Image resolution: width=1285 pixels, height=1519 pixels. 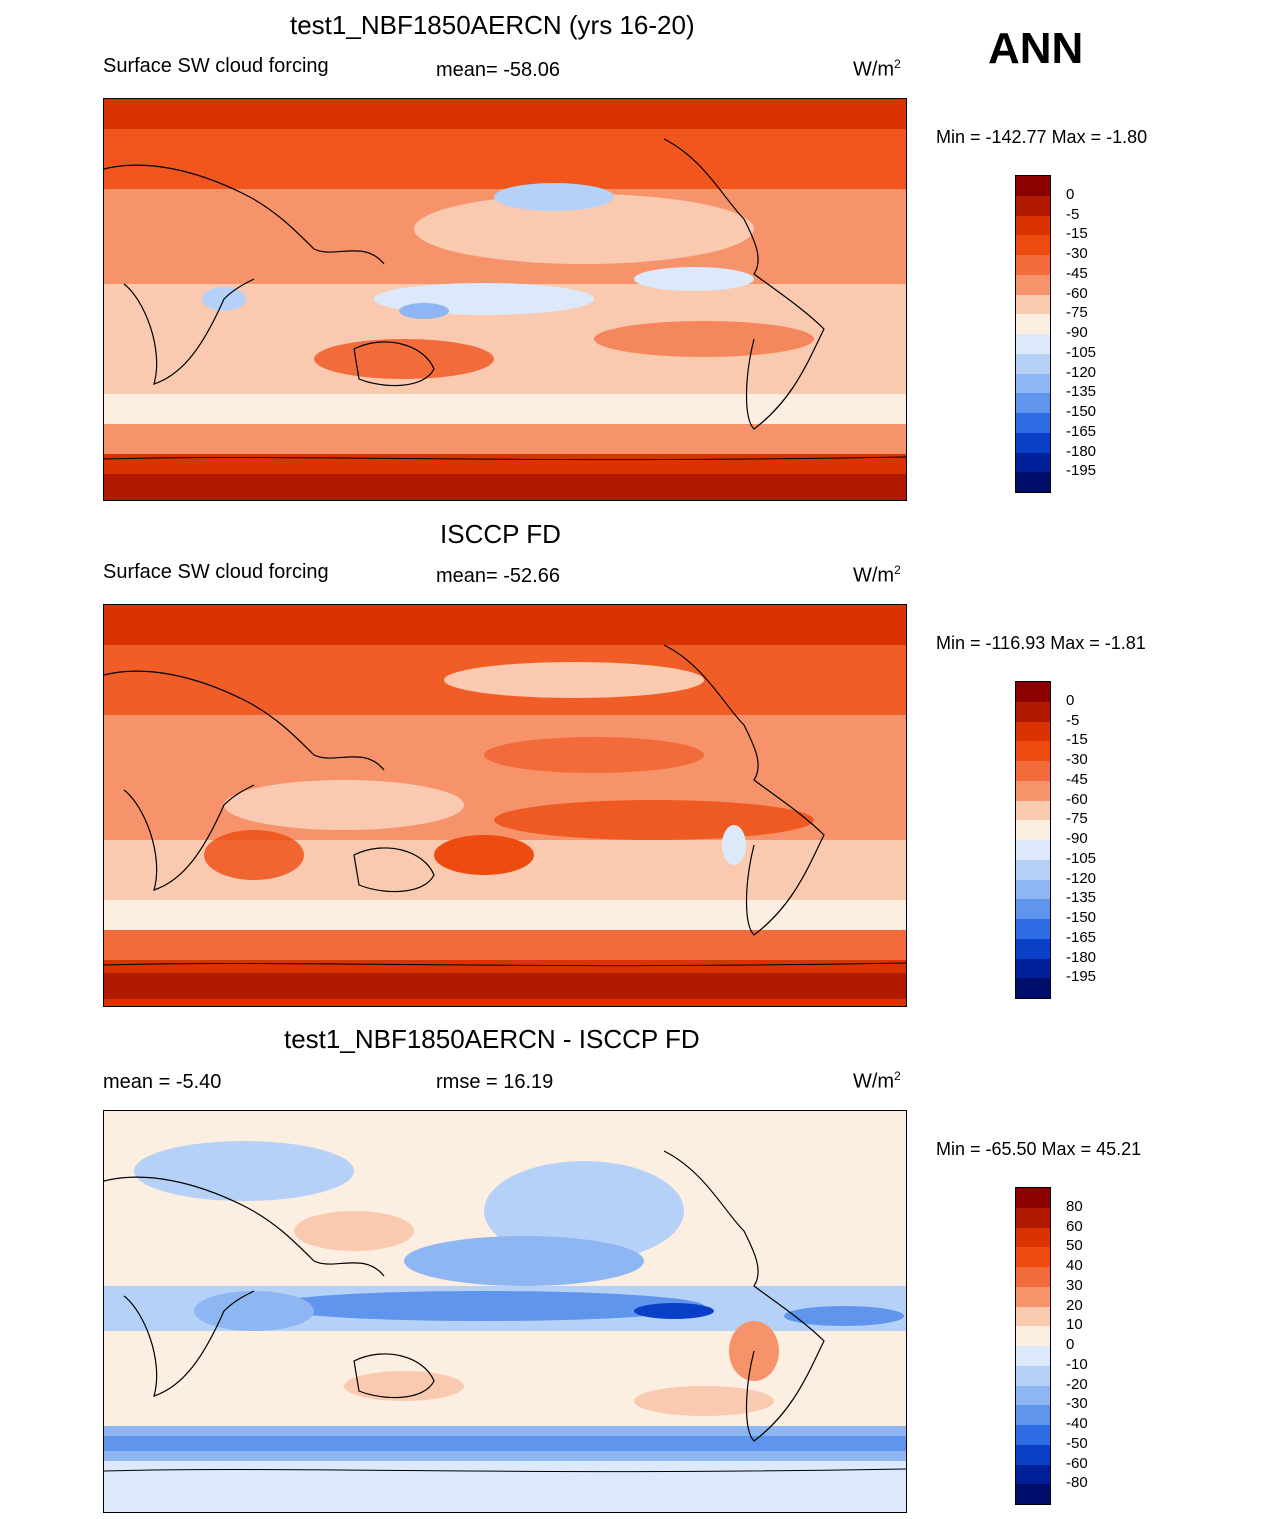 I want to click on colorbar-label: -150, so click(x=1081, y=411).